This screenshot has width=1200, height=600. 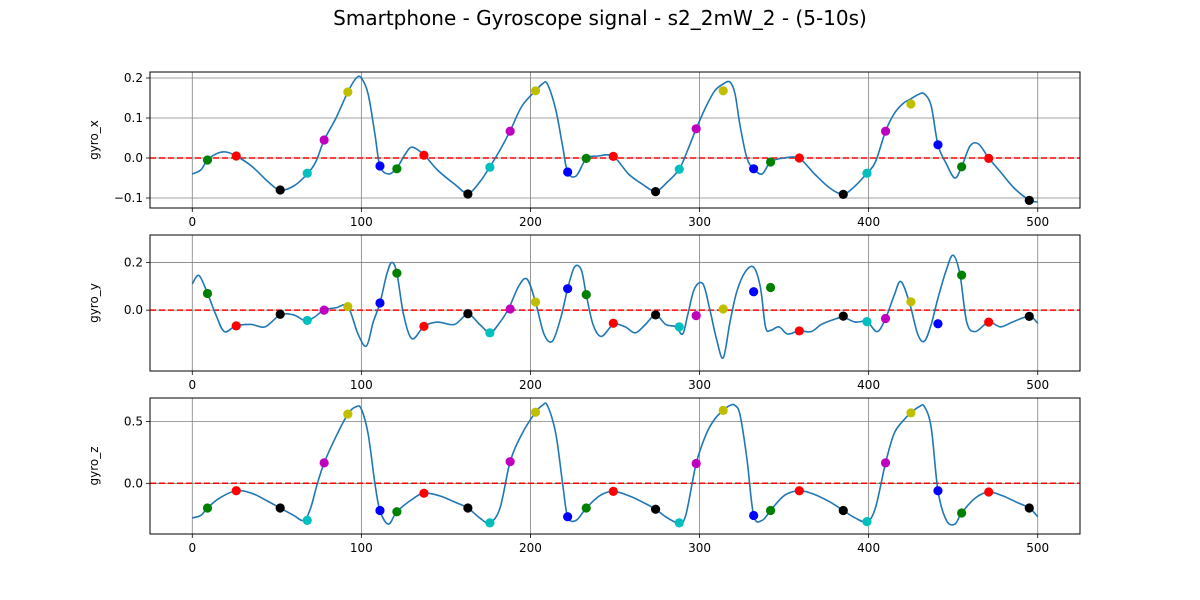 What do you see at coordinates (615, 306) in the screenshot?
I see `signal-line` at bounding box center [615, 306].